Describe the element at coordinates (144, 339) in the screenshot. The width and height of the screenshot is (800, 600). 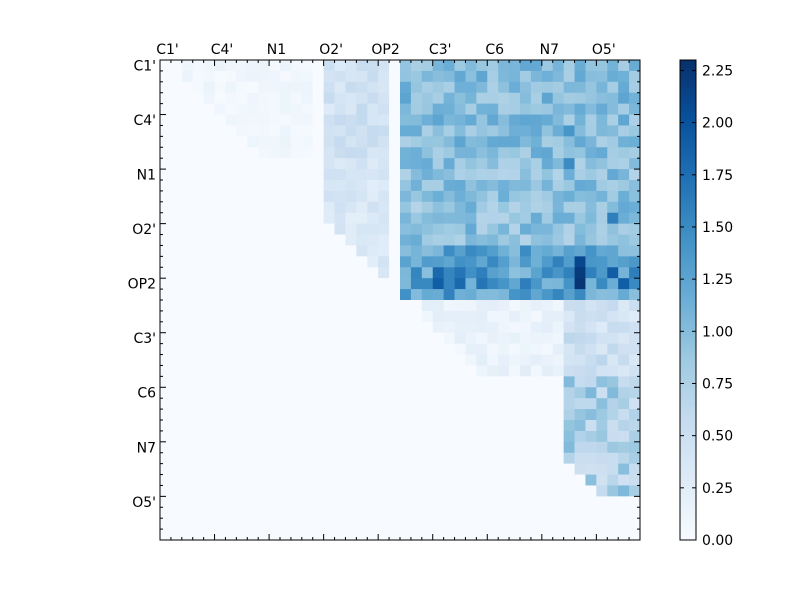
I see `y-tick-label: C3'` at that location.